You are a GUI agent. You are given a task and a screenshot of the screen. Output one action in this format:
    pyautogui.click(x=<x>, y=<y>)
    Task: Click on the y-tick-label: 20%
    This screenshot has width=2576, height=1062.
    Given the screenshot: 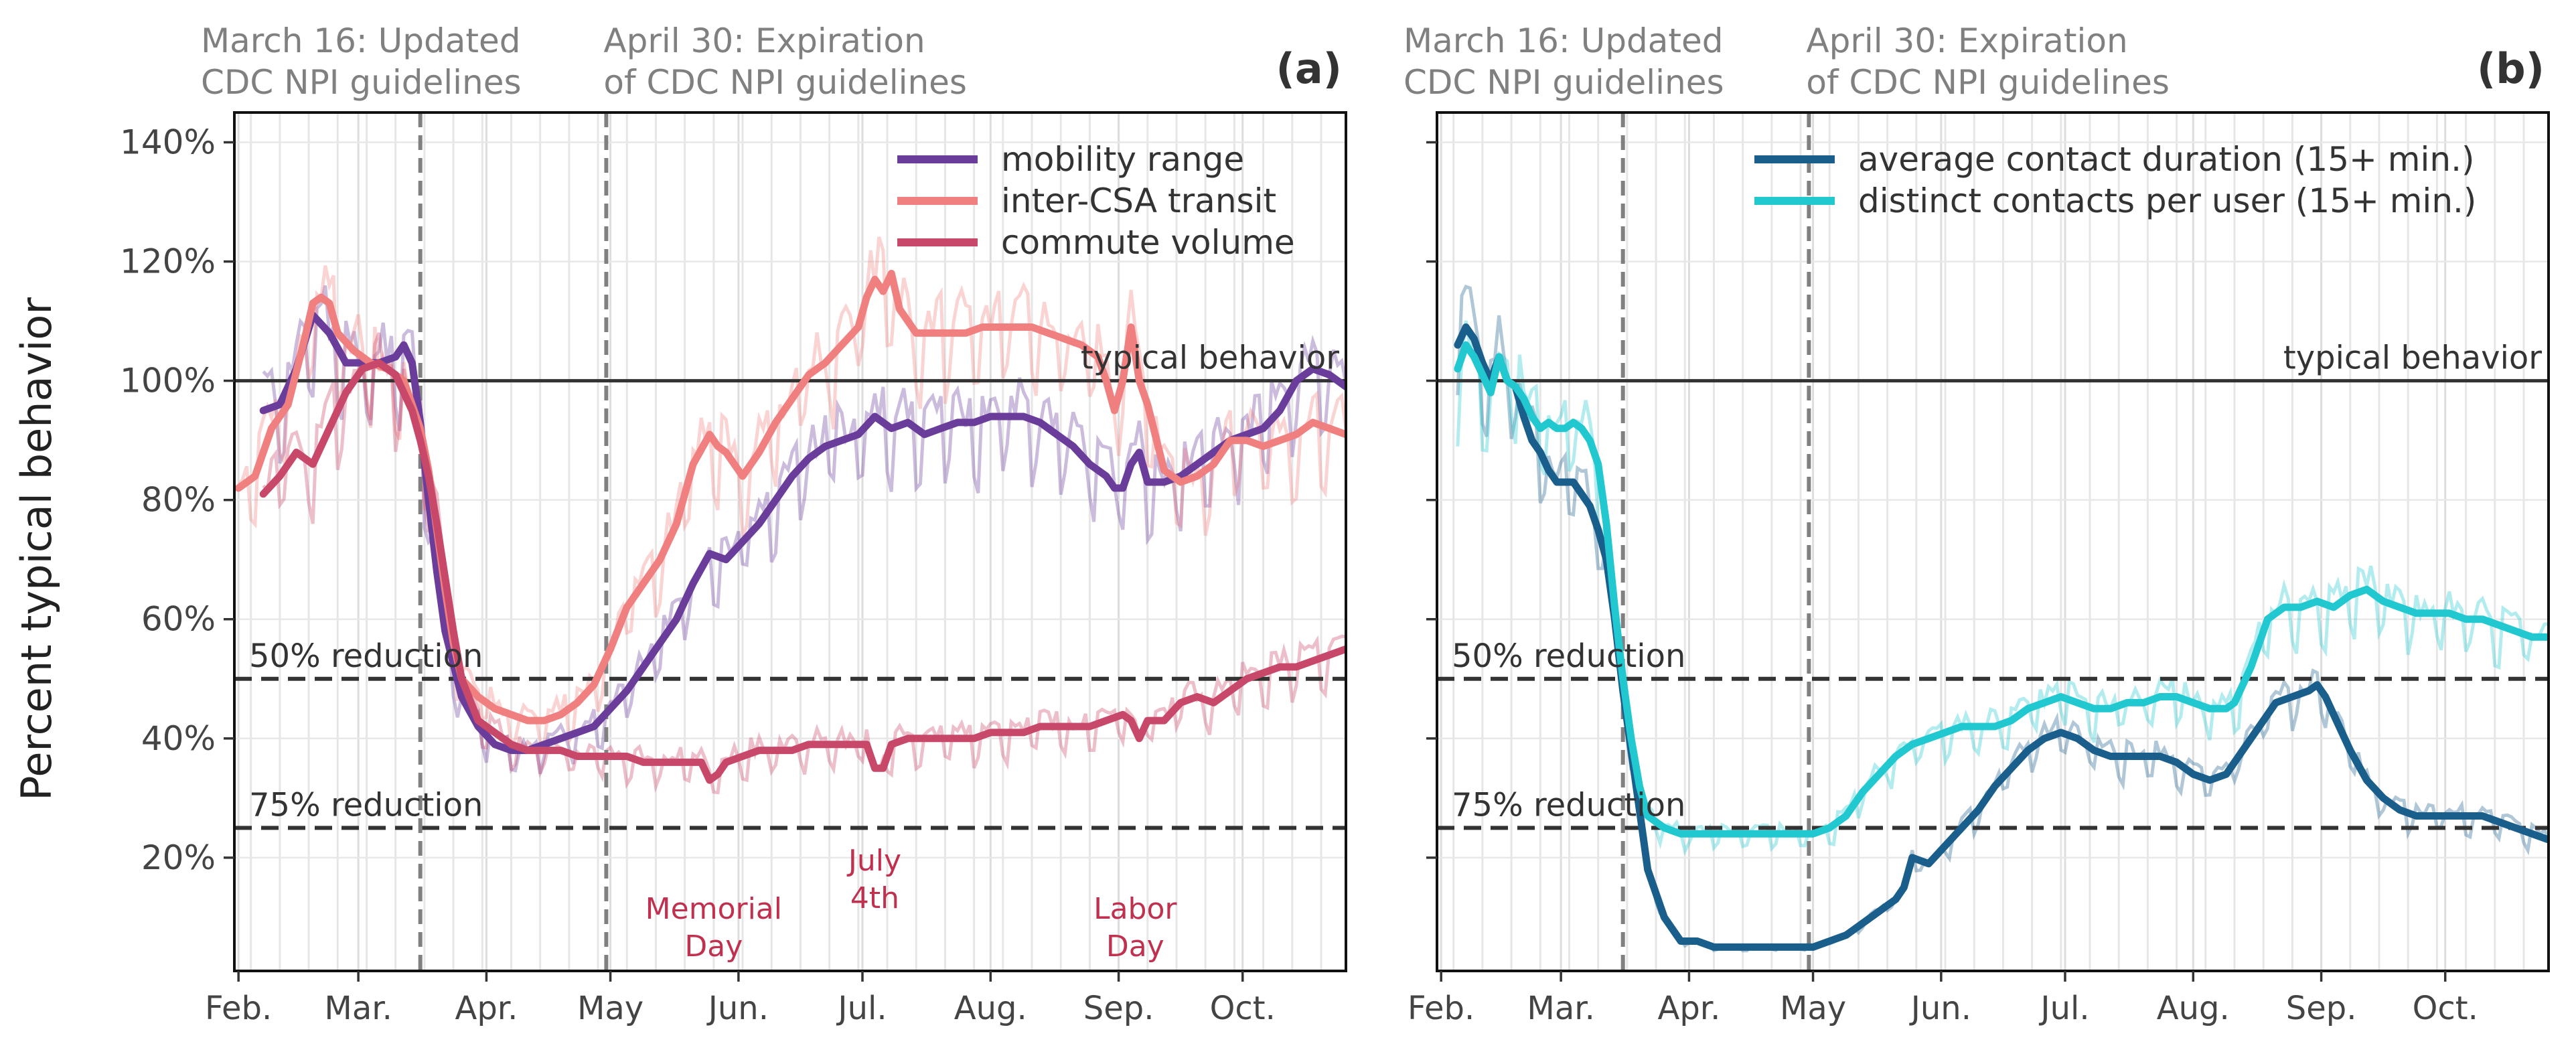 What is the action you would take?
    pyautogui.click(x=178, y=858)
    